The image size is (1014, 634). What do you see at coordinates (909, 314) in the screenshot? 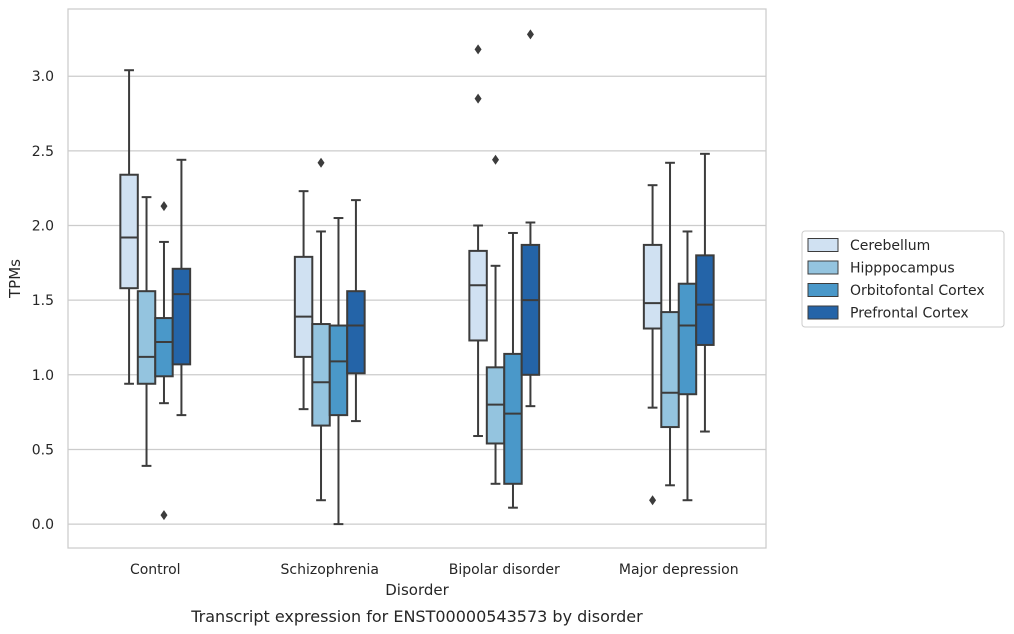
I see `legend-label: Prefrontal Cortex` at bounding box center [909, 314].